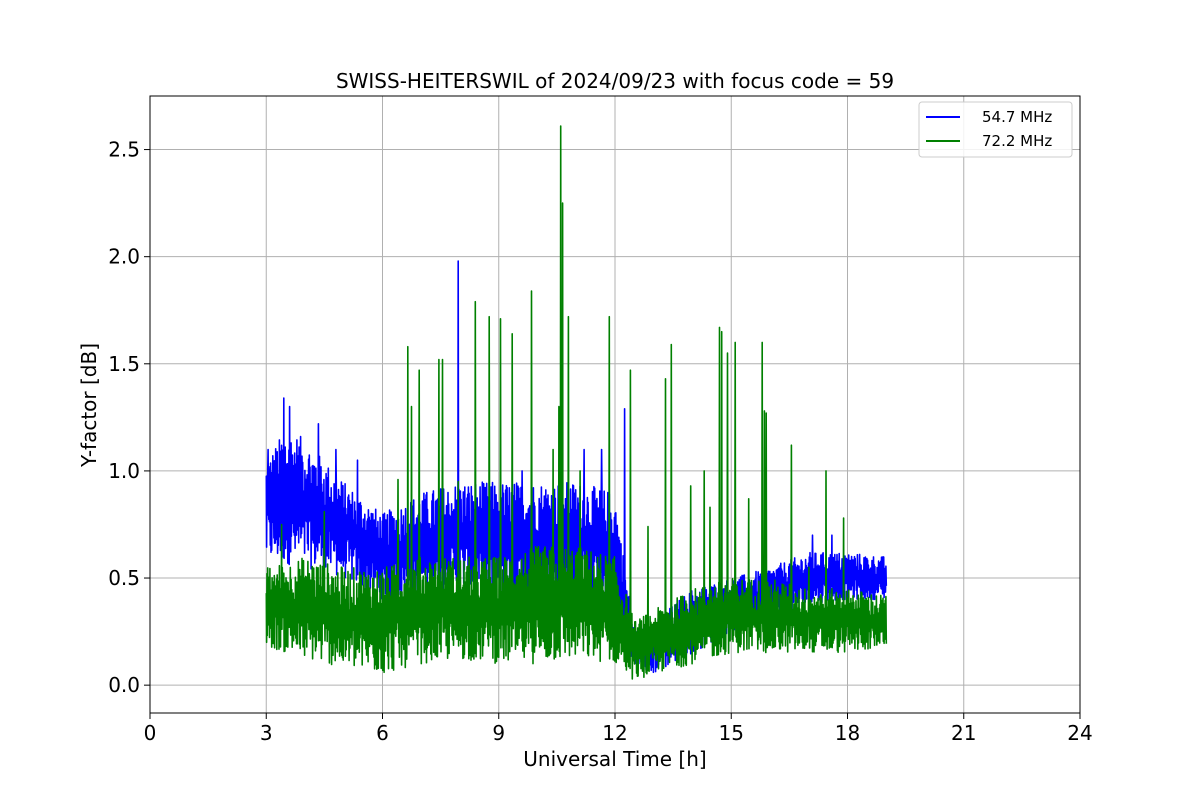 This screenshot has height=800, width=1200. What do you see at coordinates (731, 733) in the screenshot?
I see `x-tick-label: 15` at bounding box center [731, 733].